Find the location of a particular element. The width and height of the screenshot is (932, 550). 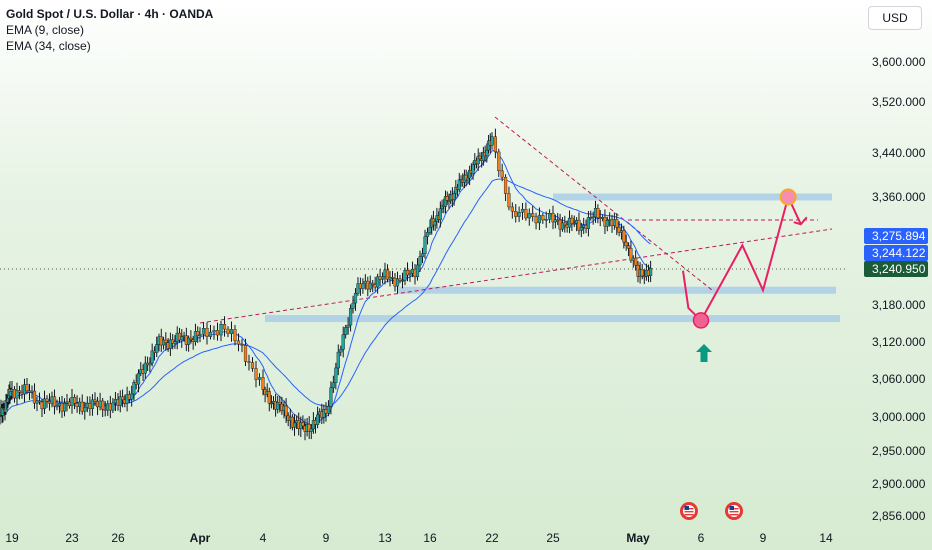

scenario-arrowhead is located at coordinates (800, 221).